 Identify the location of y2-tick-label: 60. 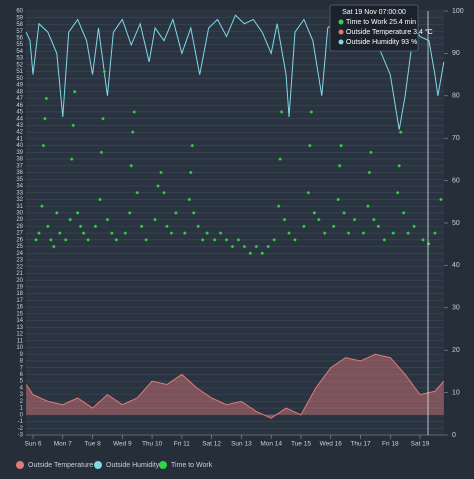
(456, 180).